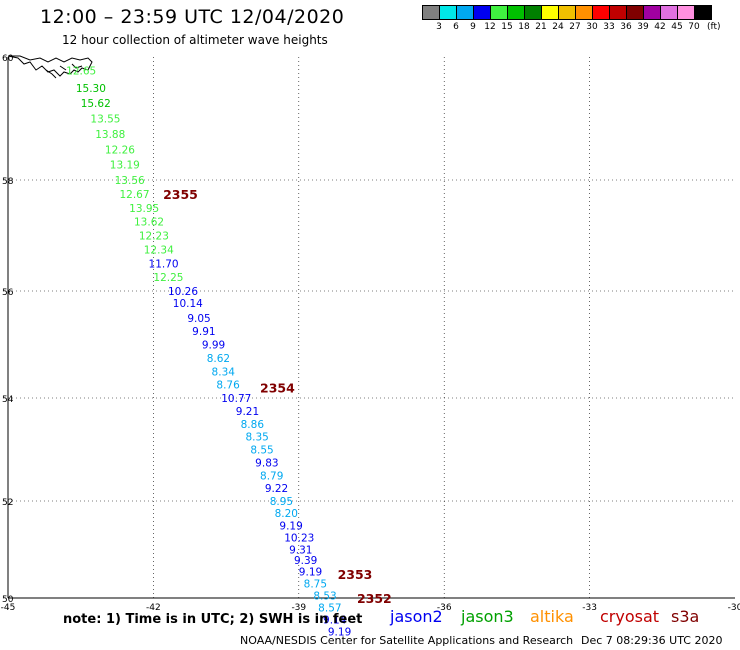  I want to click on swh-value: 8.53, so click(324, 597).